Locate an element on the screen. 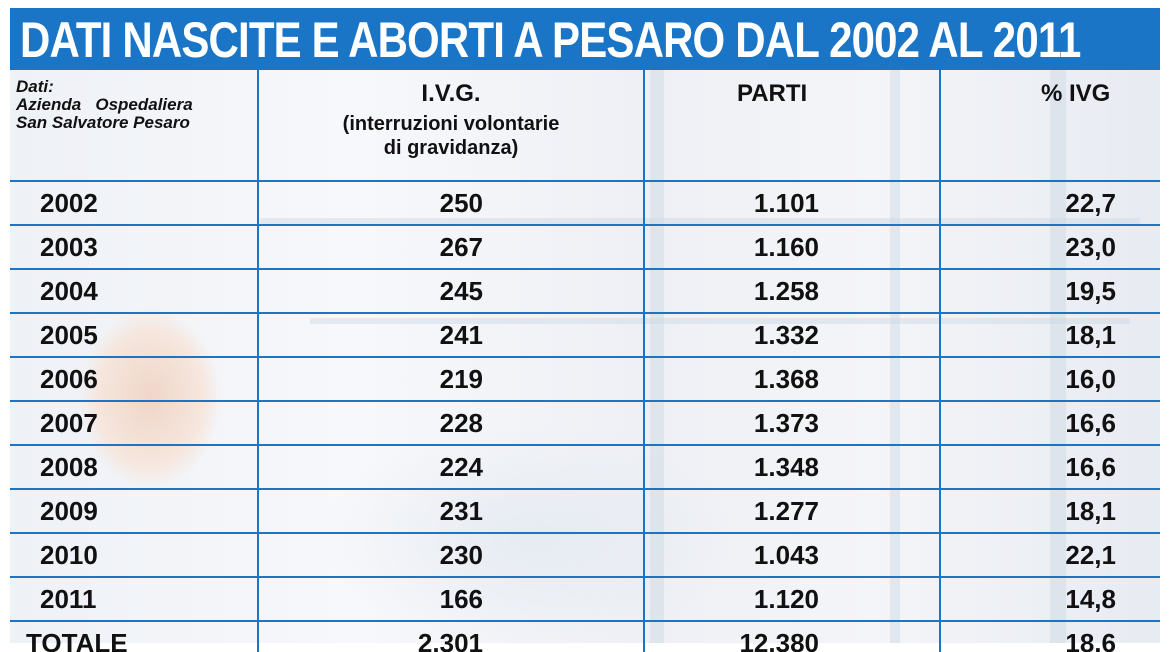 This screenshot has height=652, width=1170. ivg-cell: 230 is located at coordinates (451, 555).